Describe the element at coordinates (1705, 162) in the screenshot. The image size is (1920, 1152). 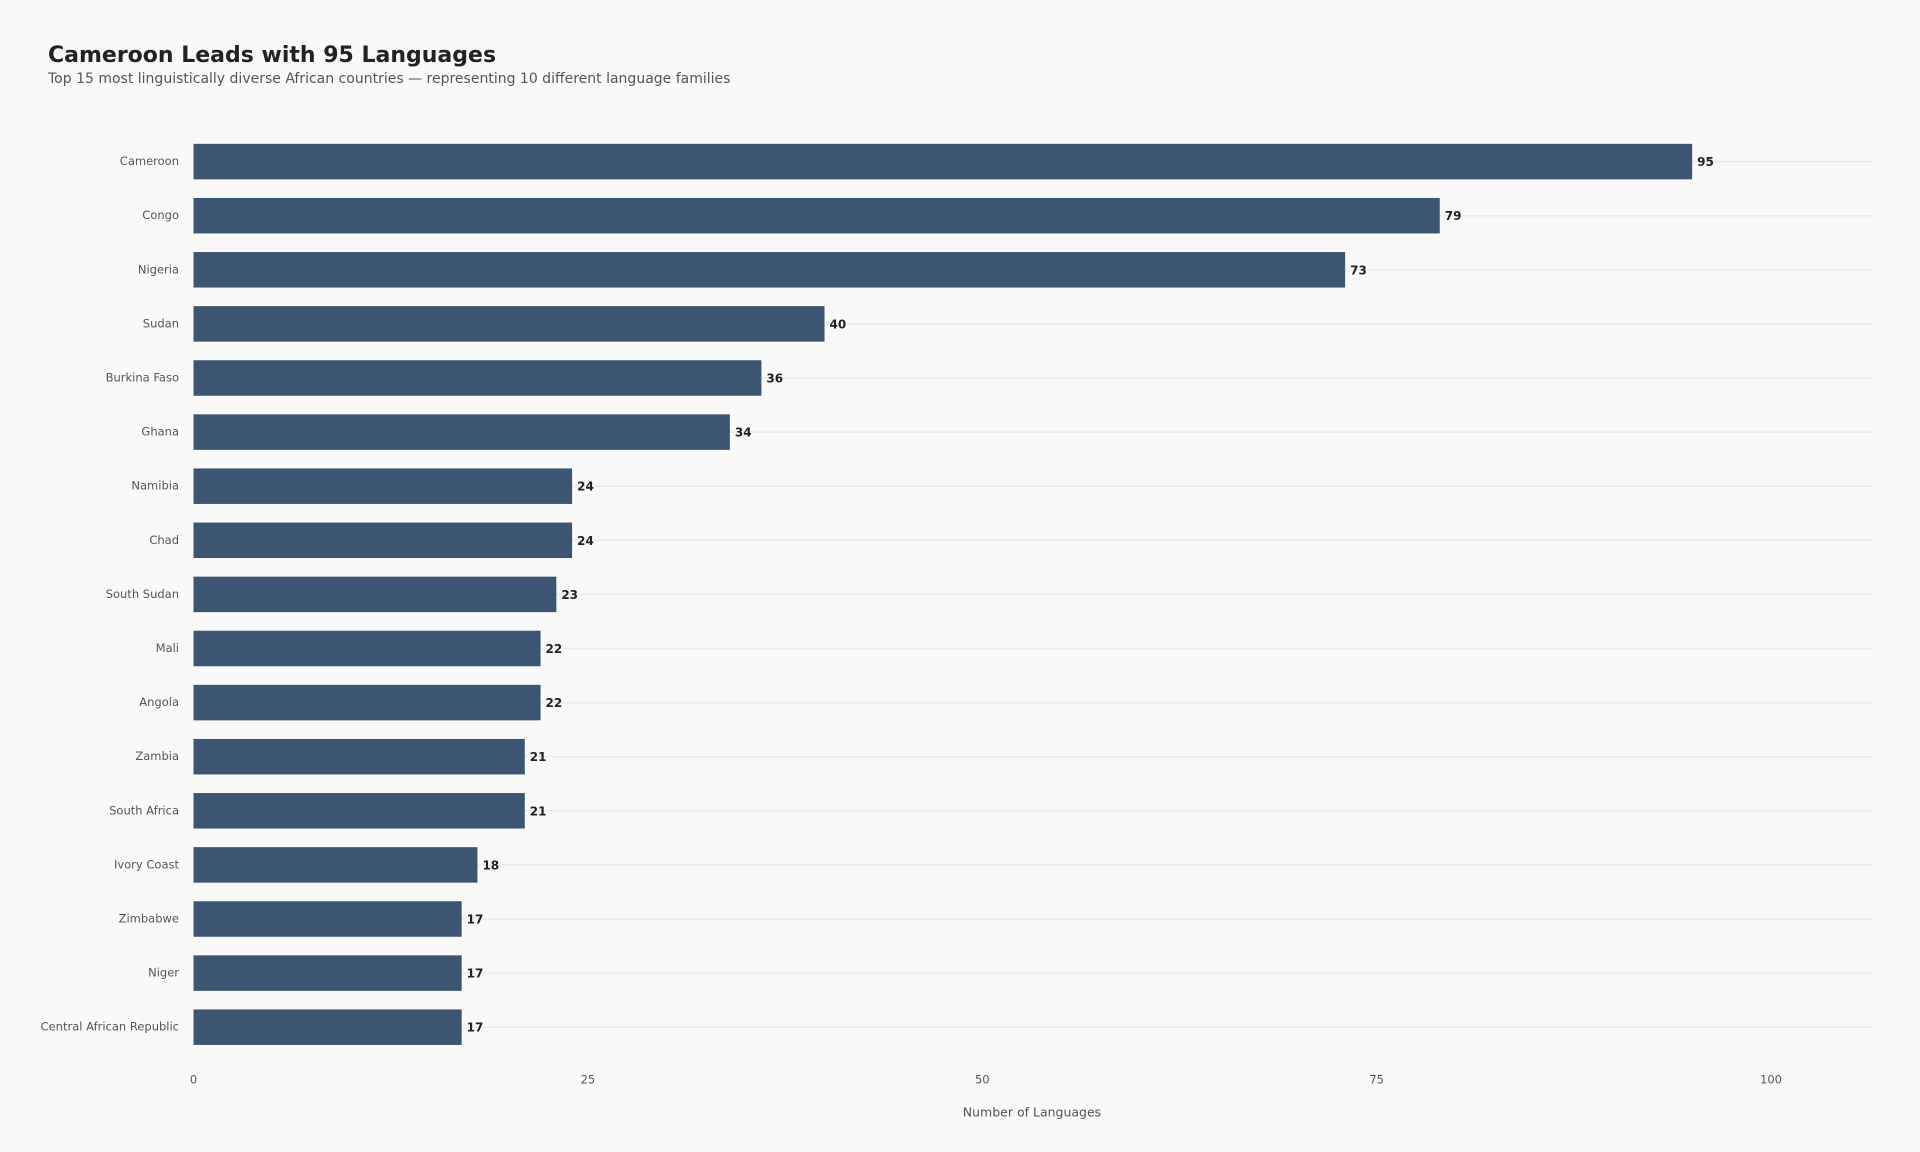
I see `value-label: 95` at that location.